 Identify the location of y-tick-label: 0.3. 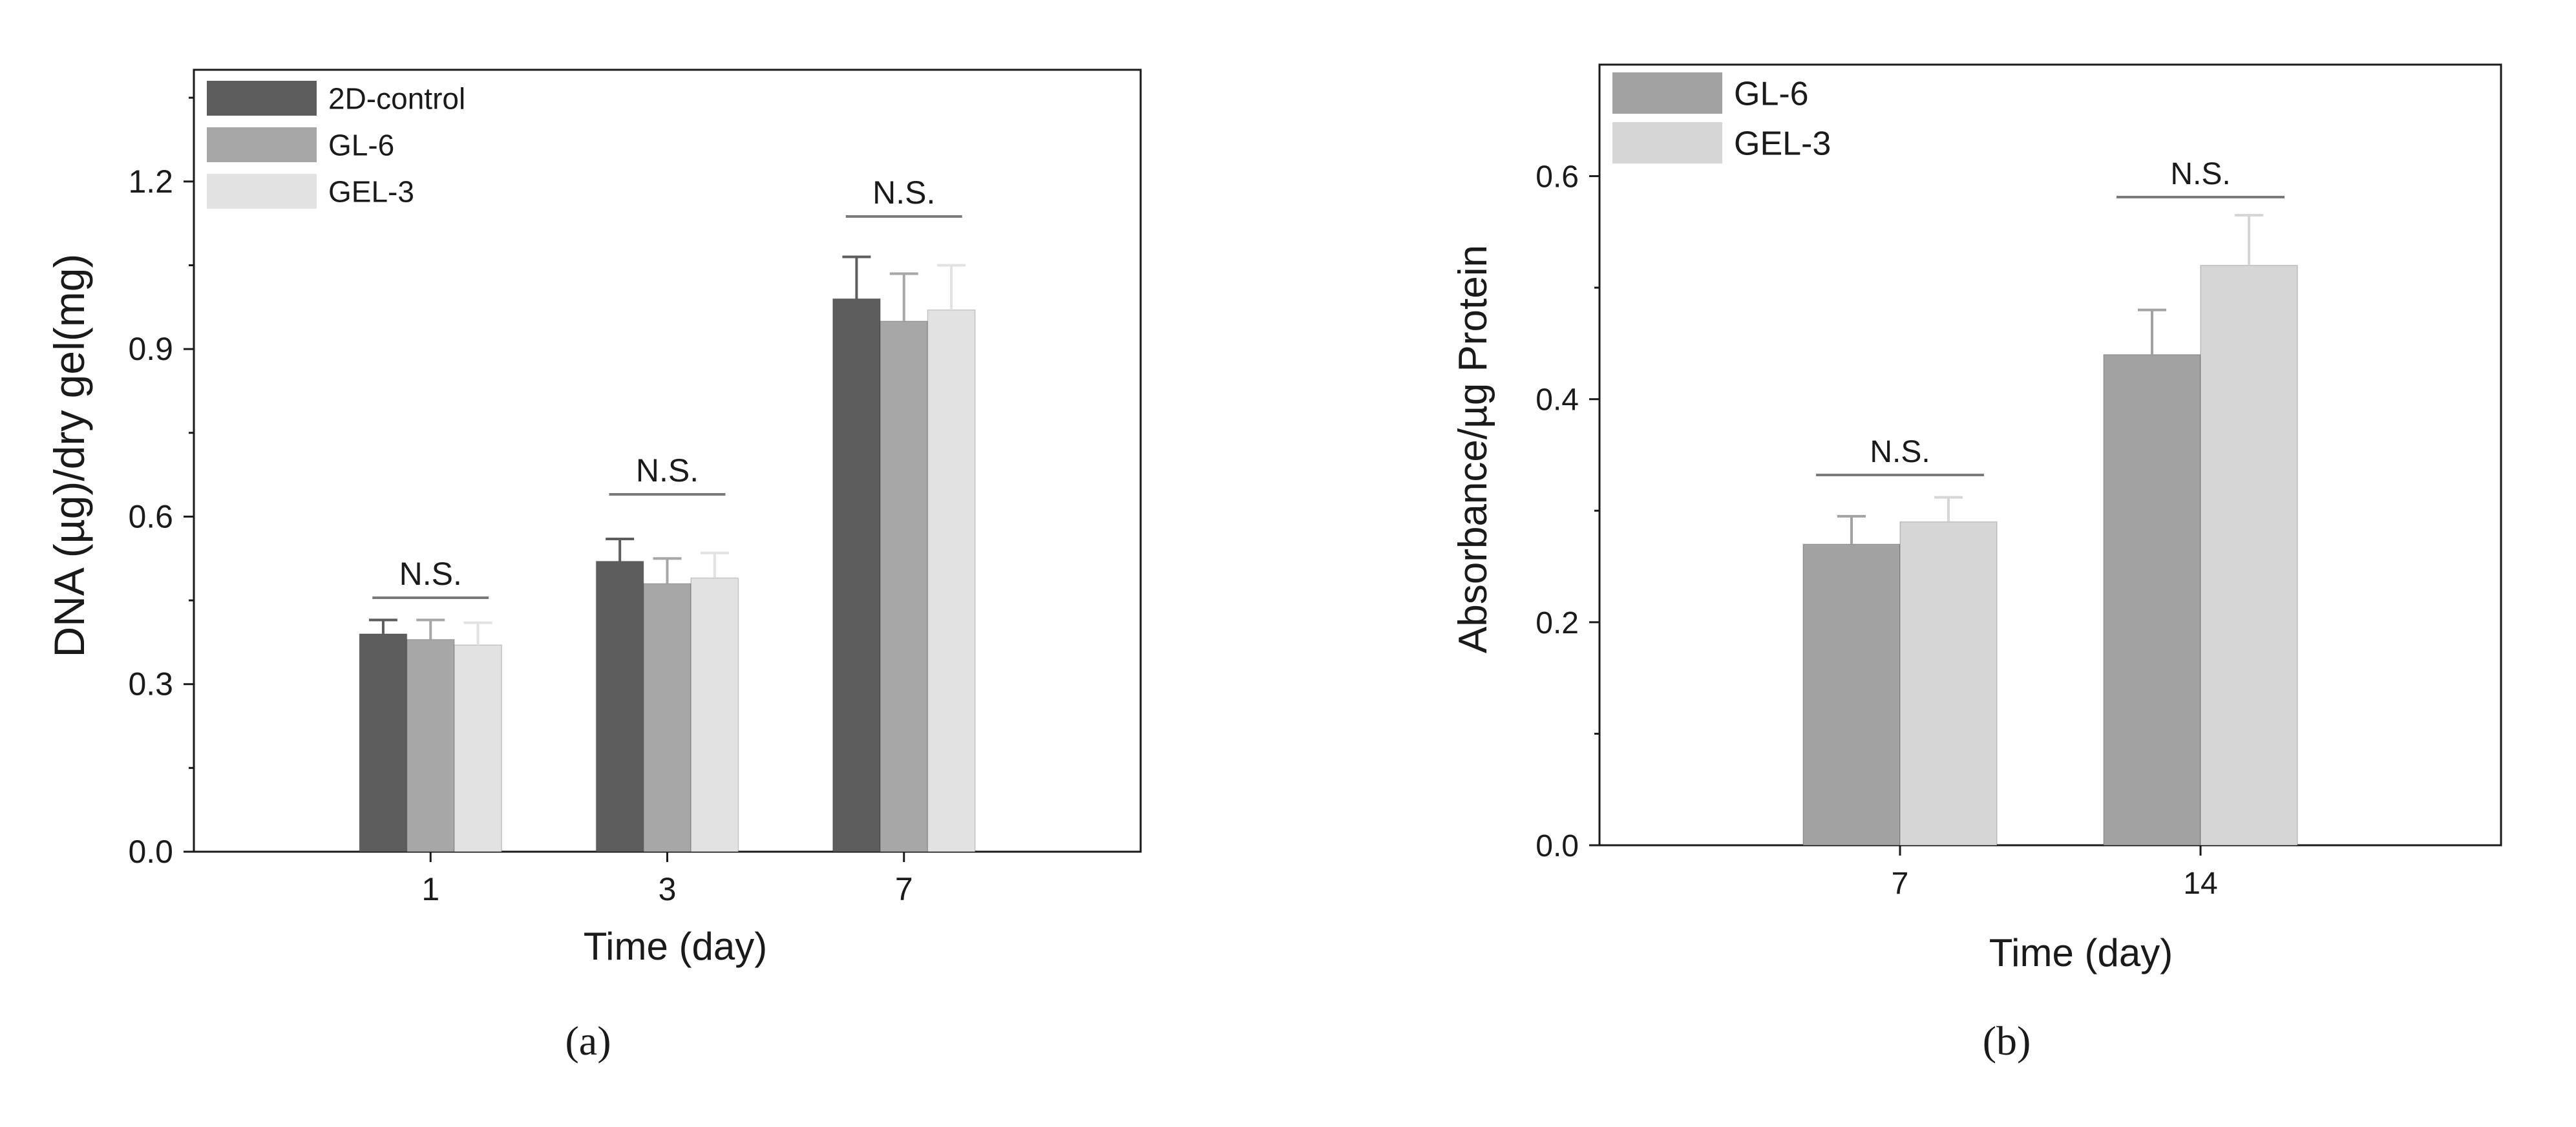
(150, 684).